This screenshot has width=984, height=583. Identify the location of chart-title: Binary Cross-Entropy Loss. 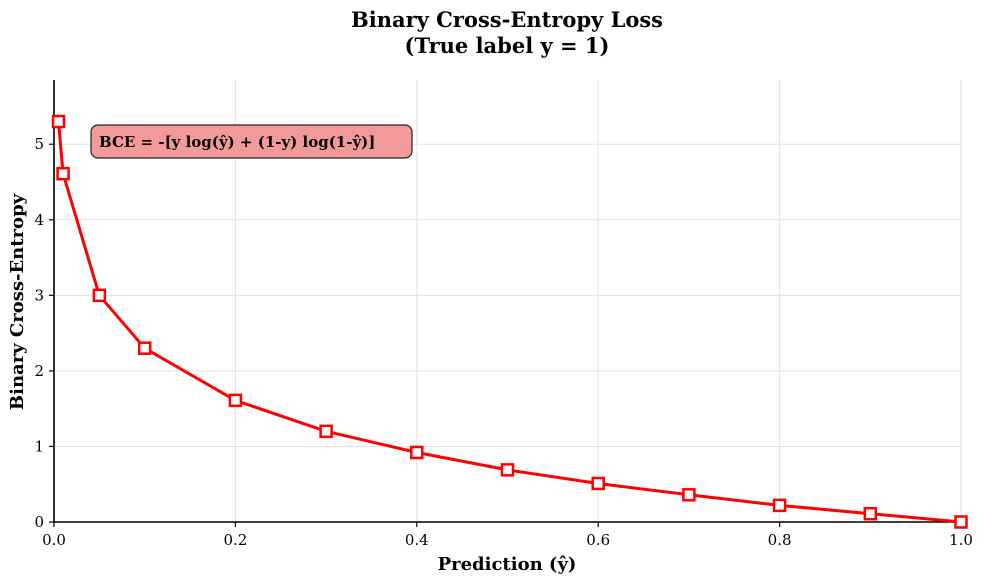
(507, 19).